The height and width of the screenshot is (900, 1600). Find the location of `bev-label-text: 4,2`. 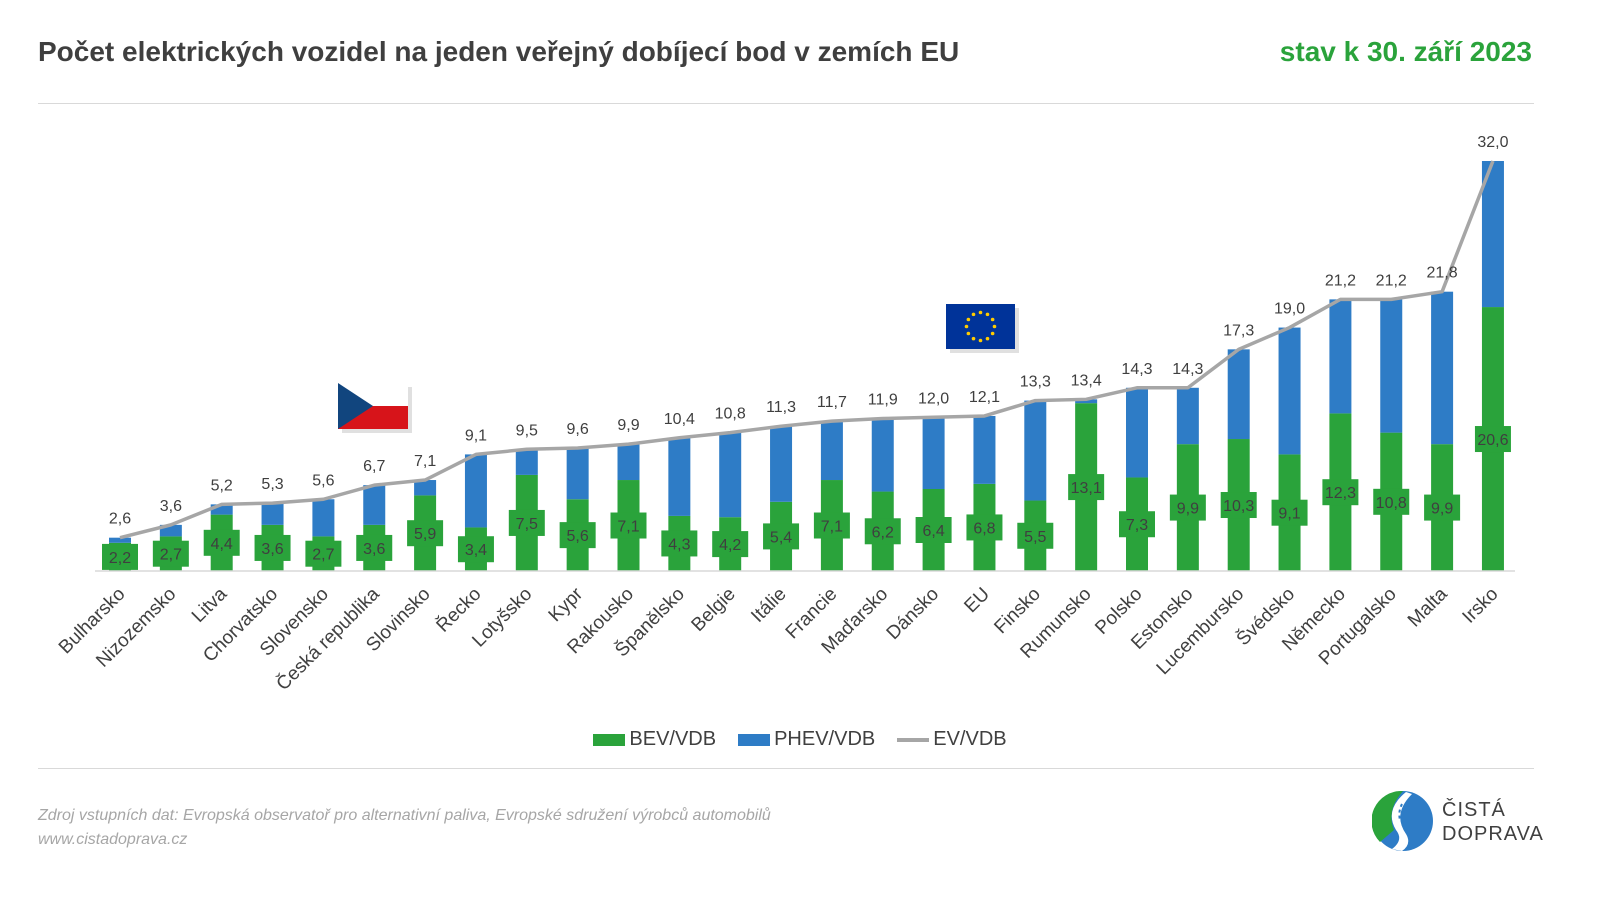

bev-label-text: 4,2 is located at coordinates (730, 545).